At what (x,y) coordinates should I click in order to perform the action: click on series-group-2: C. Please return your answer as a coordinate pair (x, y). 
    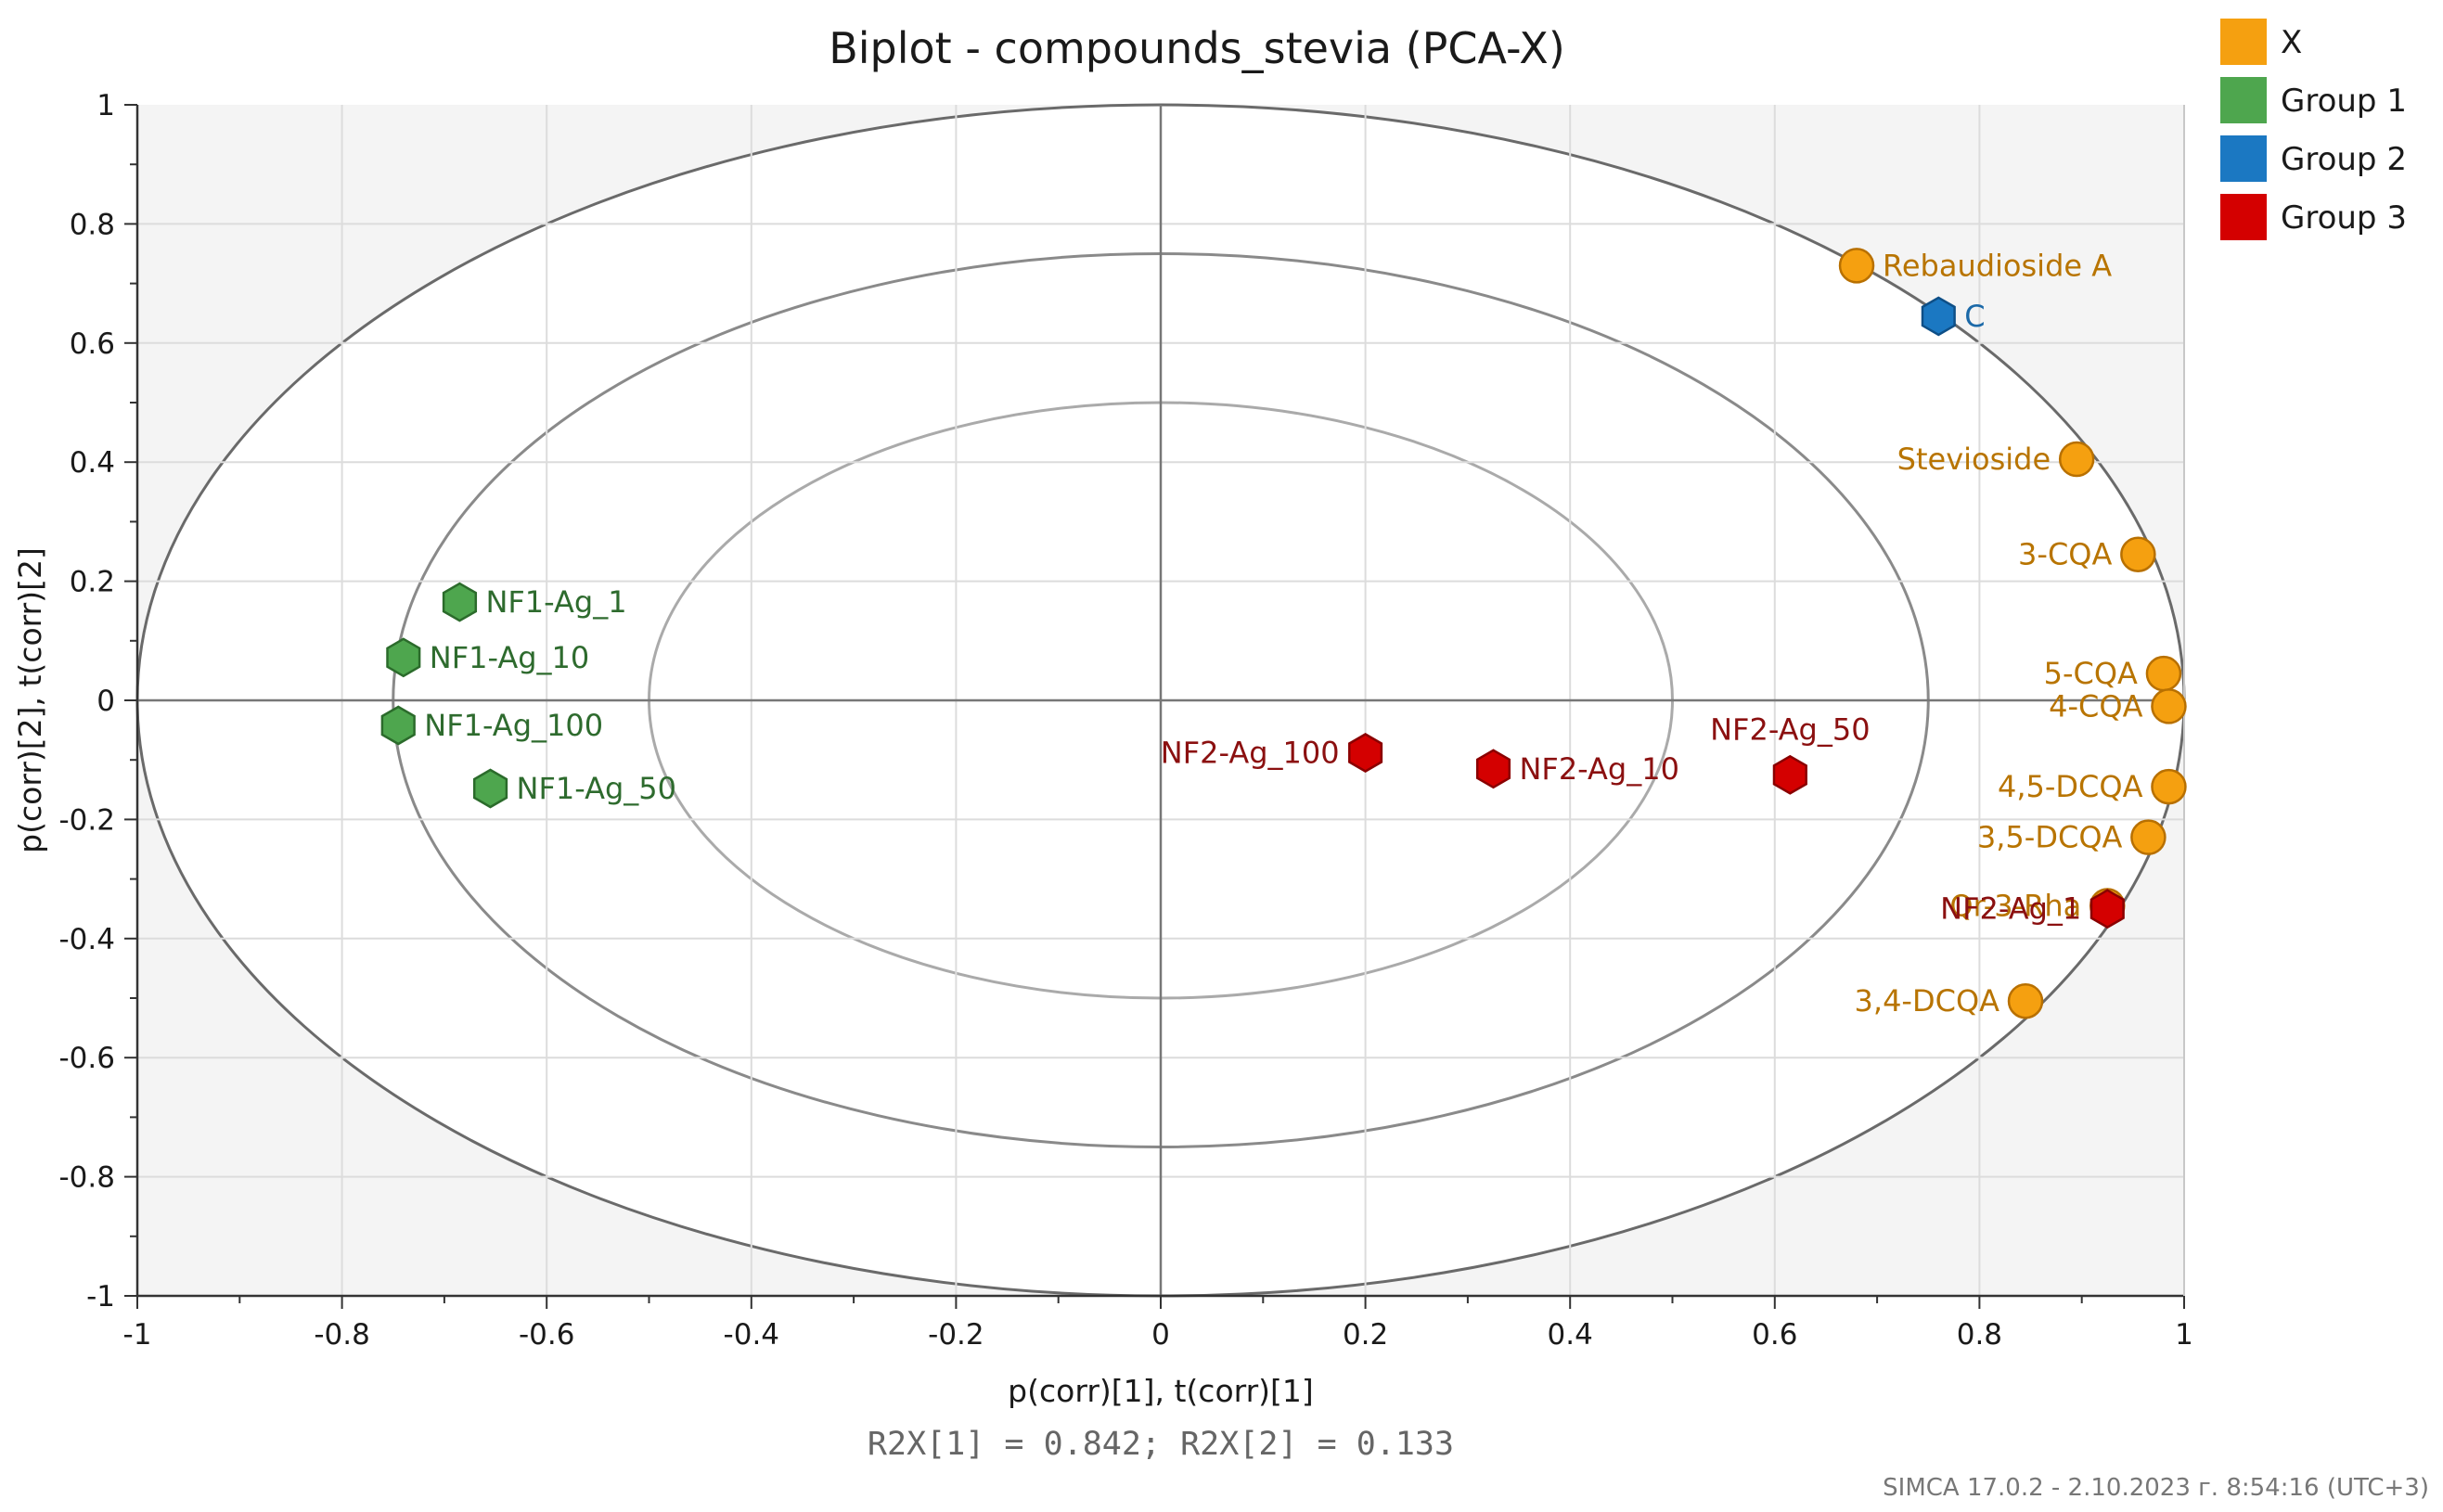
    Looking at the image, I should click on (1954, 316).